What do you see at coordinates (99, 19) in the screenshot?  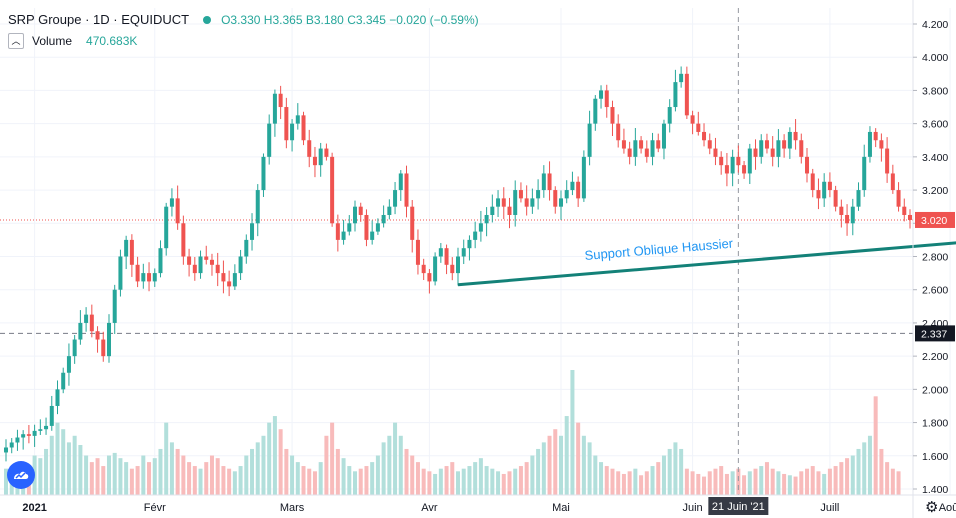 I see `symbol-title: SRP Groupe · 1D · EQUIDUCT` at bounding box center [99, 19].